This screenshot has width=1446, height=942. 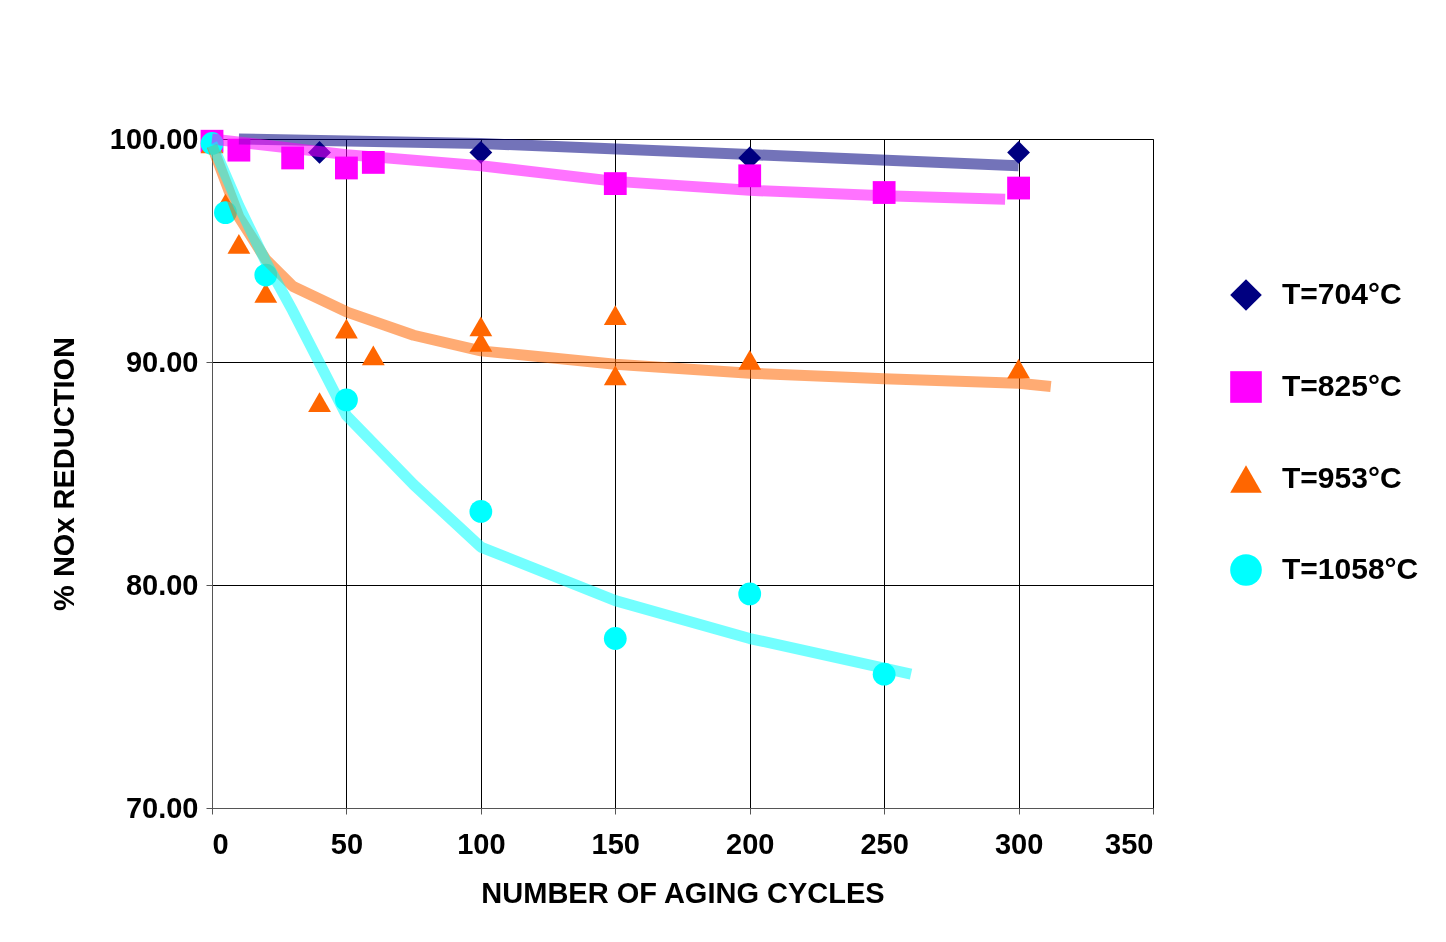 What do you see at coordinates (750, 843) in the screenshot?
I see `x-tick-label: 200` at bounding box center [750, 843].